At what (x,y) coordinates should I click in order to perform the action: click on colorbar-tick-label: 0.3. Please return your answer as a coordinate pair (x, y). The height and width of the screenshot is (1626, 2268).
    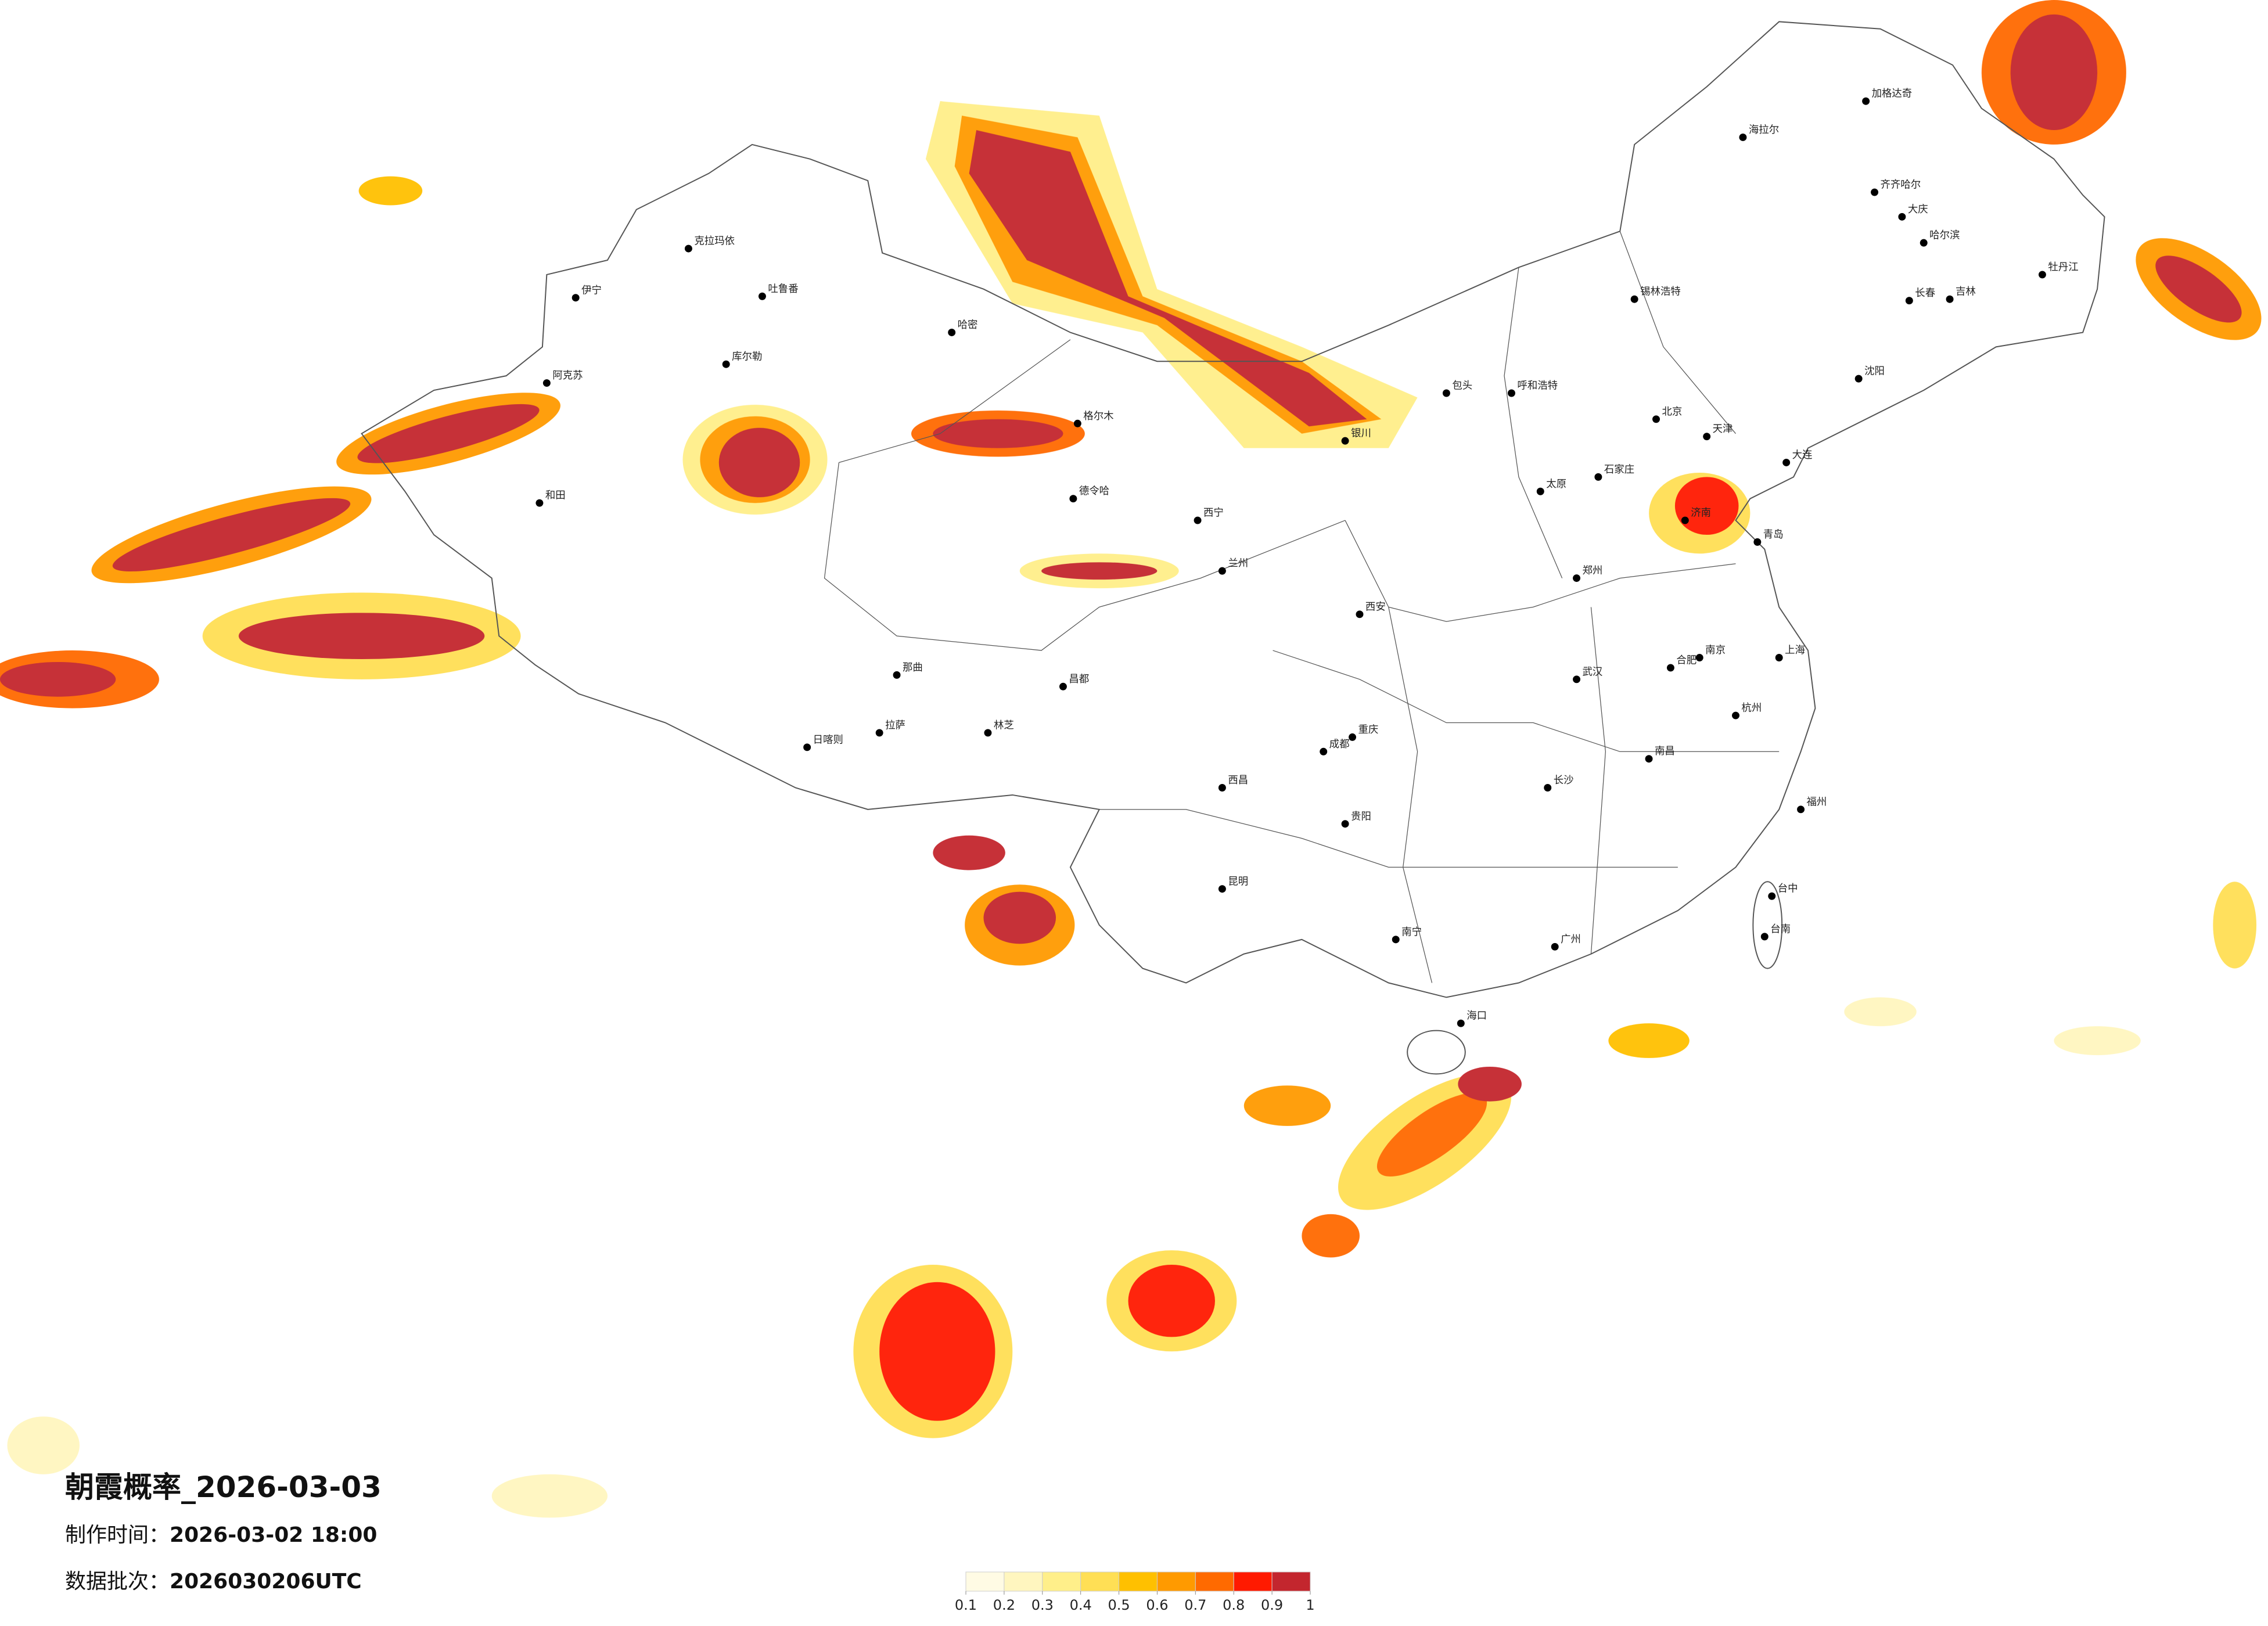
    Looking at the image, I should click on (1042, 1605).